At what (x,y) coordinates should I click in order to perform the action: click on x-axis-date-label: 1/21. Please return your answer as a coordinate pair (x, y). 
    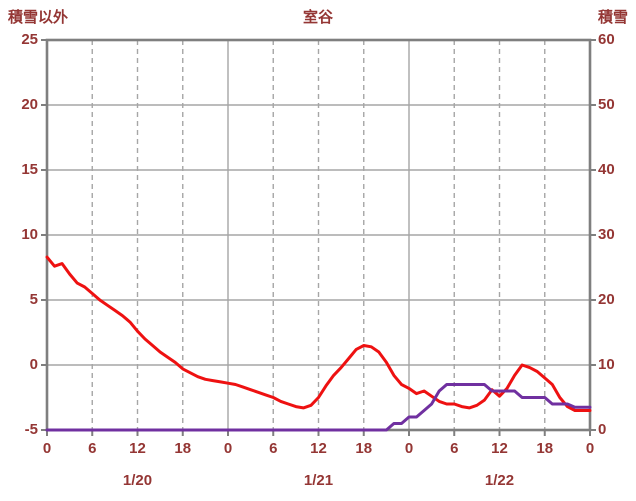
    Looking at the image, I should click on (318, 480).